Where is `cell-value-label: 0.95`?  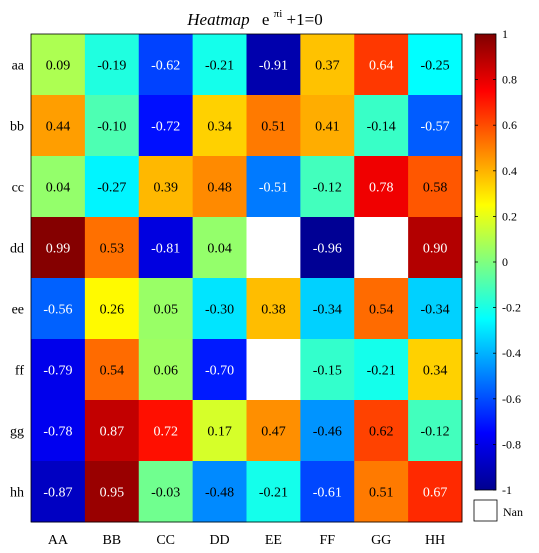 cell-value-label: 0.95 is located at coordinates (112, 493).